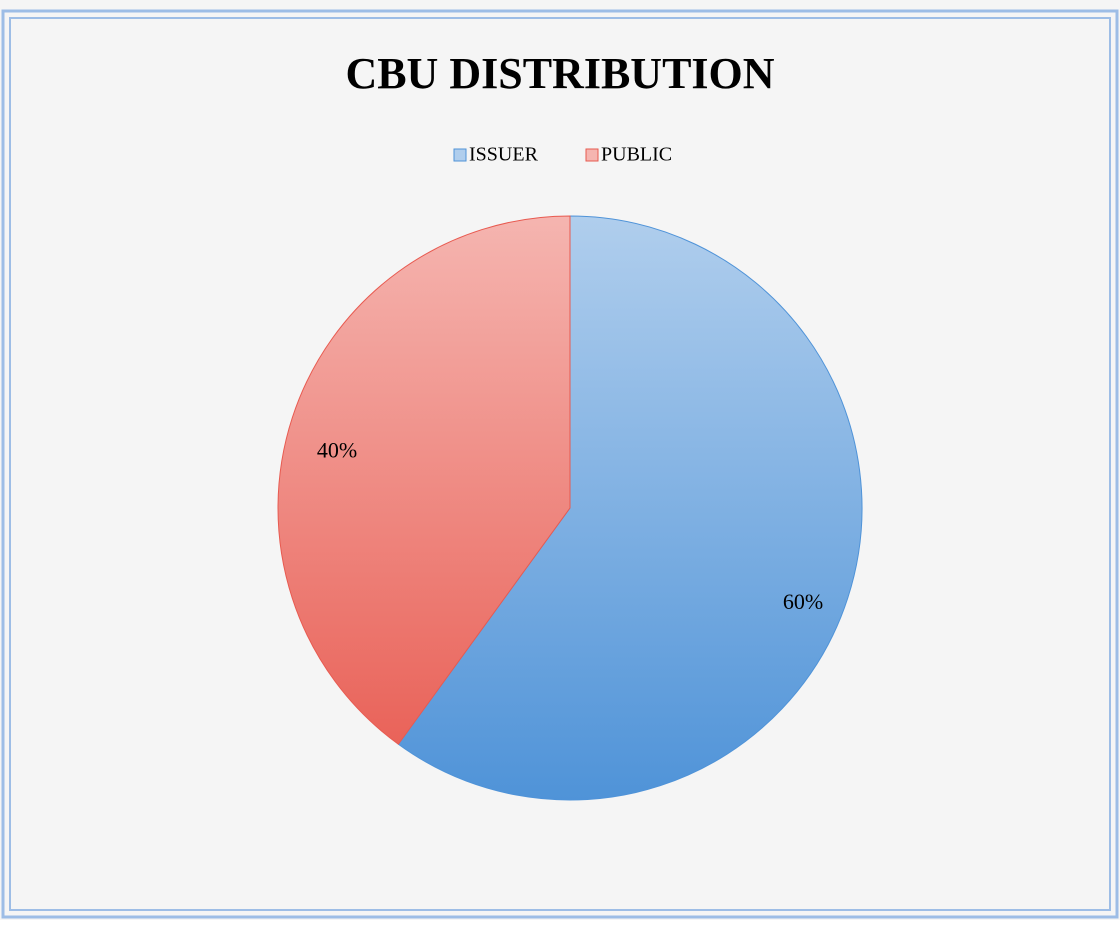 This screenshot has height=925, width=1120. What do you see at coordinates (559, 73) in the screenshot?
I see `chart-title: CBU DISTRIBUTION` at bounding box center [559, 73].